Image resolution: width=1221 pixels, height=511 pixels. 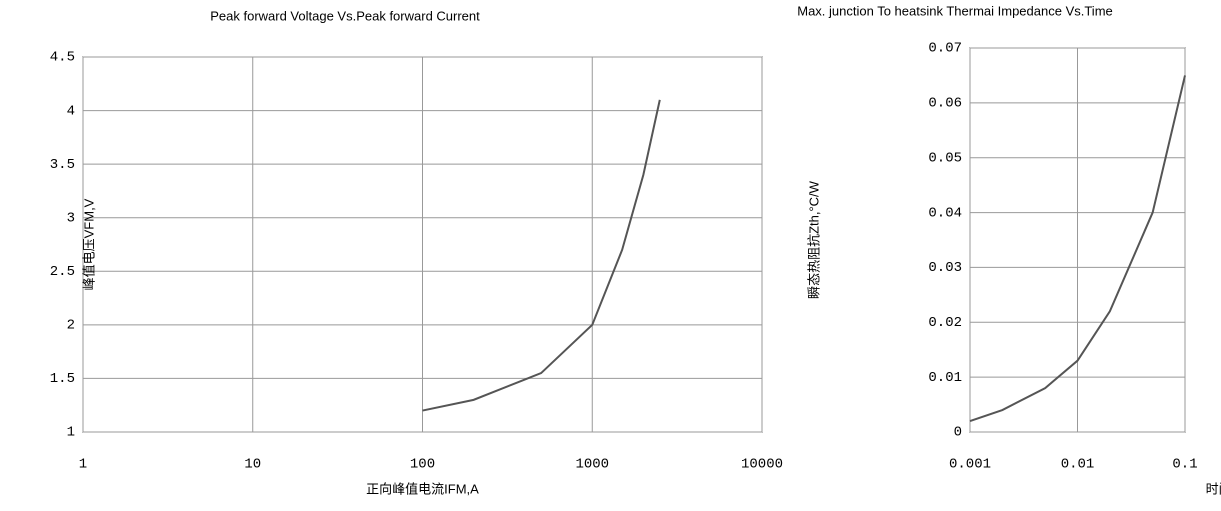 What do you see at coordinates (422, 488) in the screenshot?
I see `x-axis-label: 正向峰值电流IFM,A` at bounding box center [422, 488].